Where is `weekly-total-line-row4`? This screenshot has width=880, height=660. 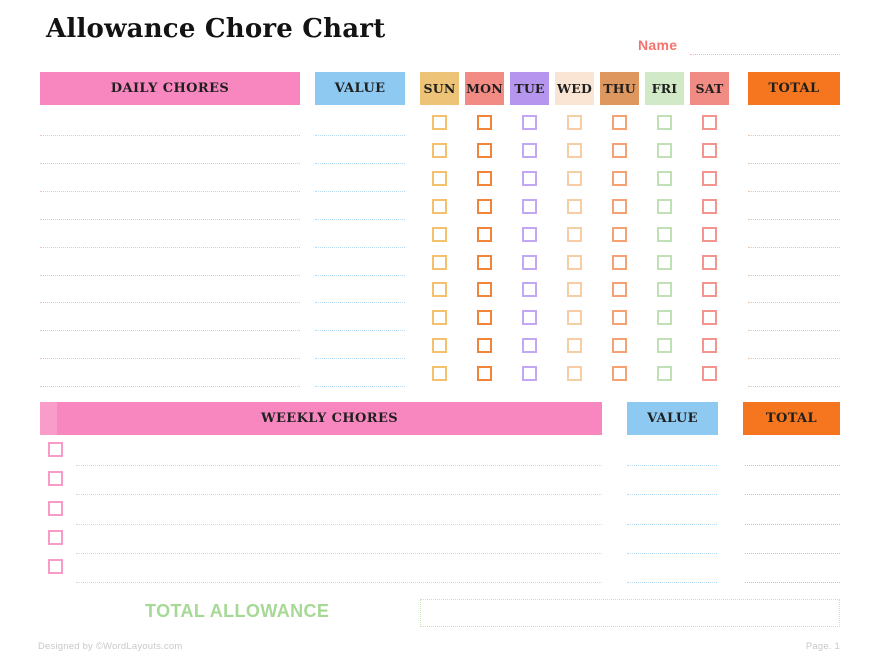
weekly-total-line-row4 is located at coordinates (792, 553).